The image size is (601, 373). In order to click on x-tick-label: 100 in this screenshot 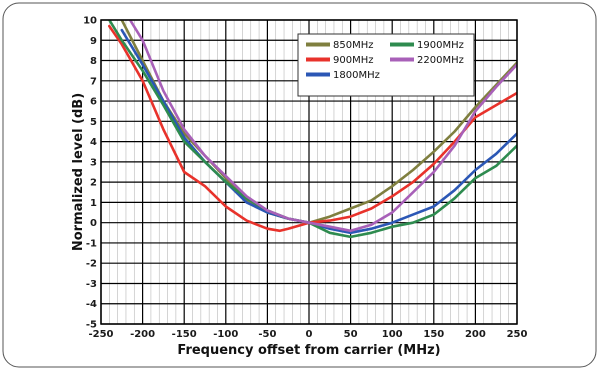, I will do `click(392, 334)`.